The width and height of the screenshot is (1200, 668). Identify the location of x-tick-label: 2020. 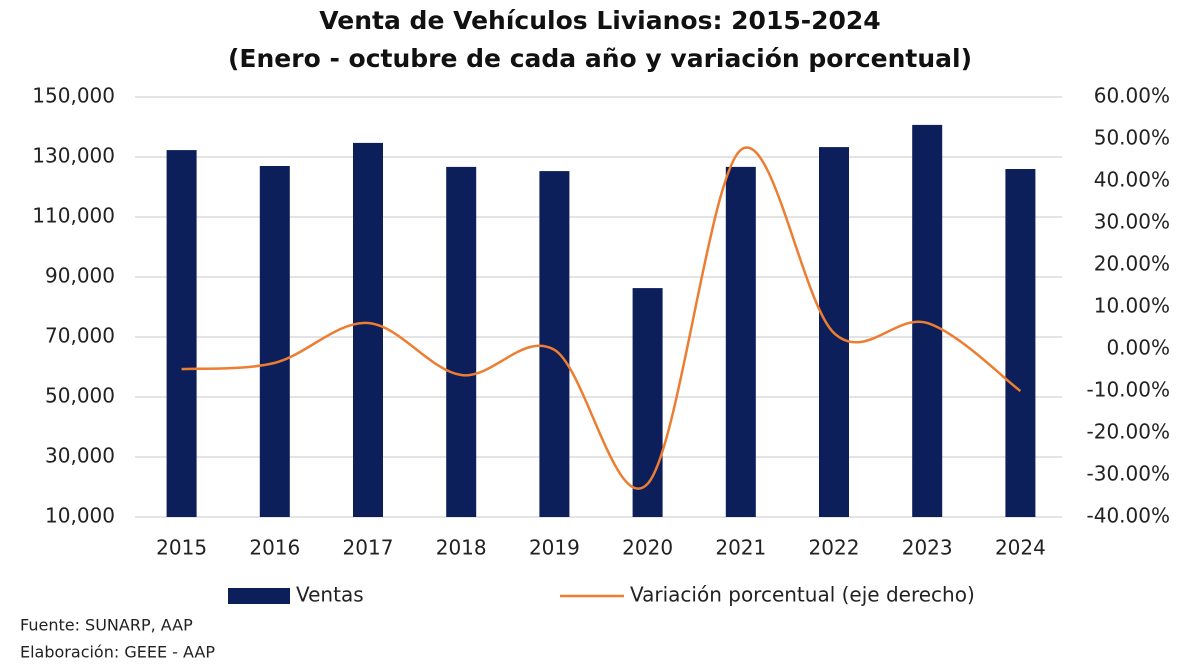
(647, 548).